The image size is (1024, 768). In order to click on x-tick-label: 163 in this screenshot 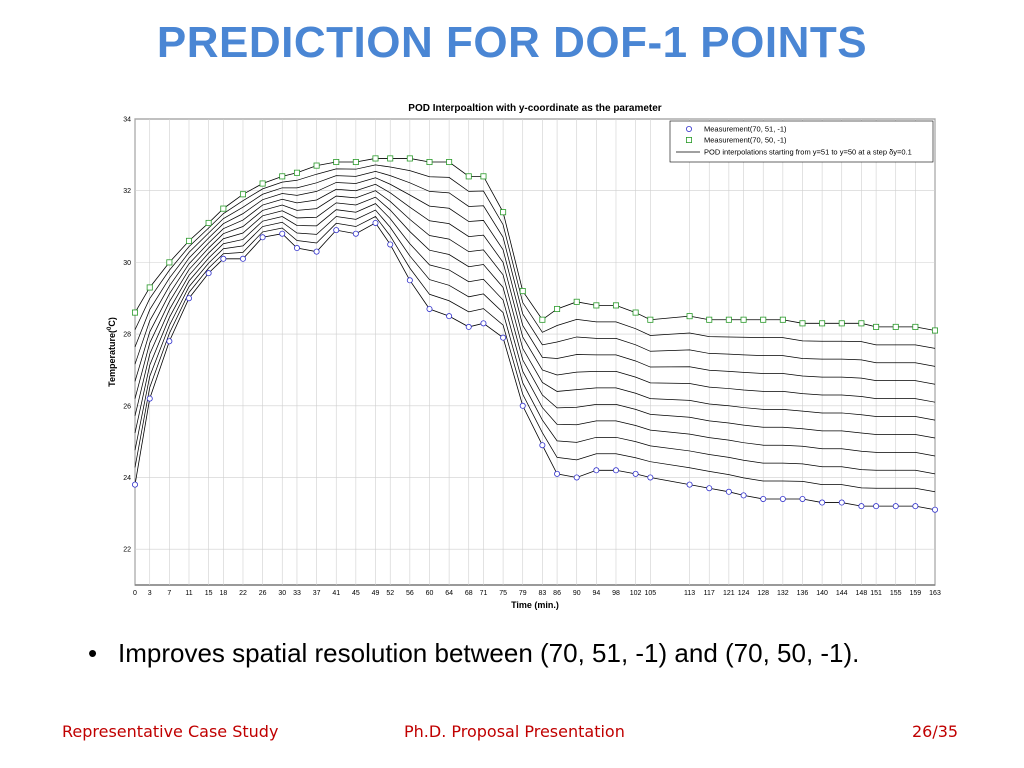, I will do `click(935, 593)`.